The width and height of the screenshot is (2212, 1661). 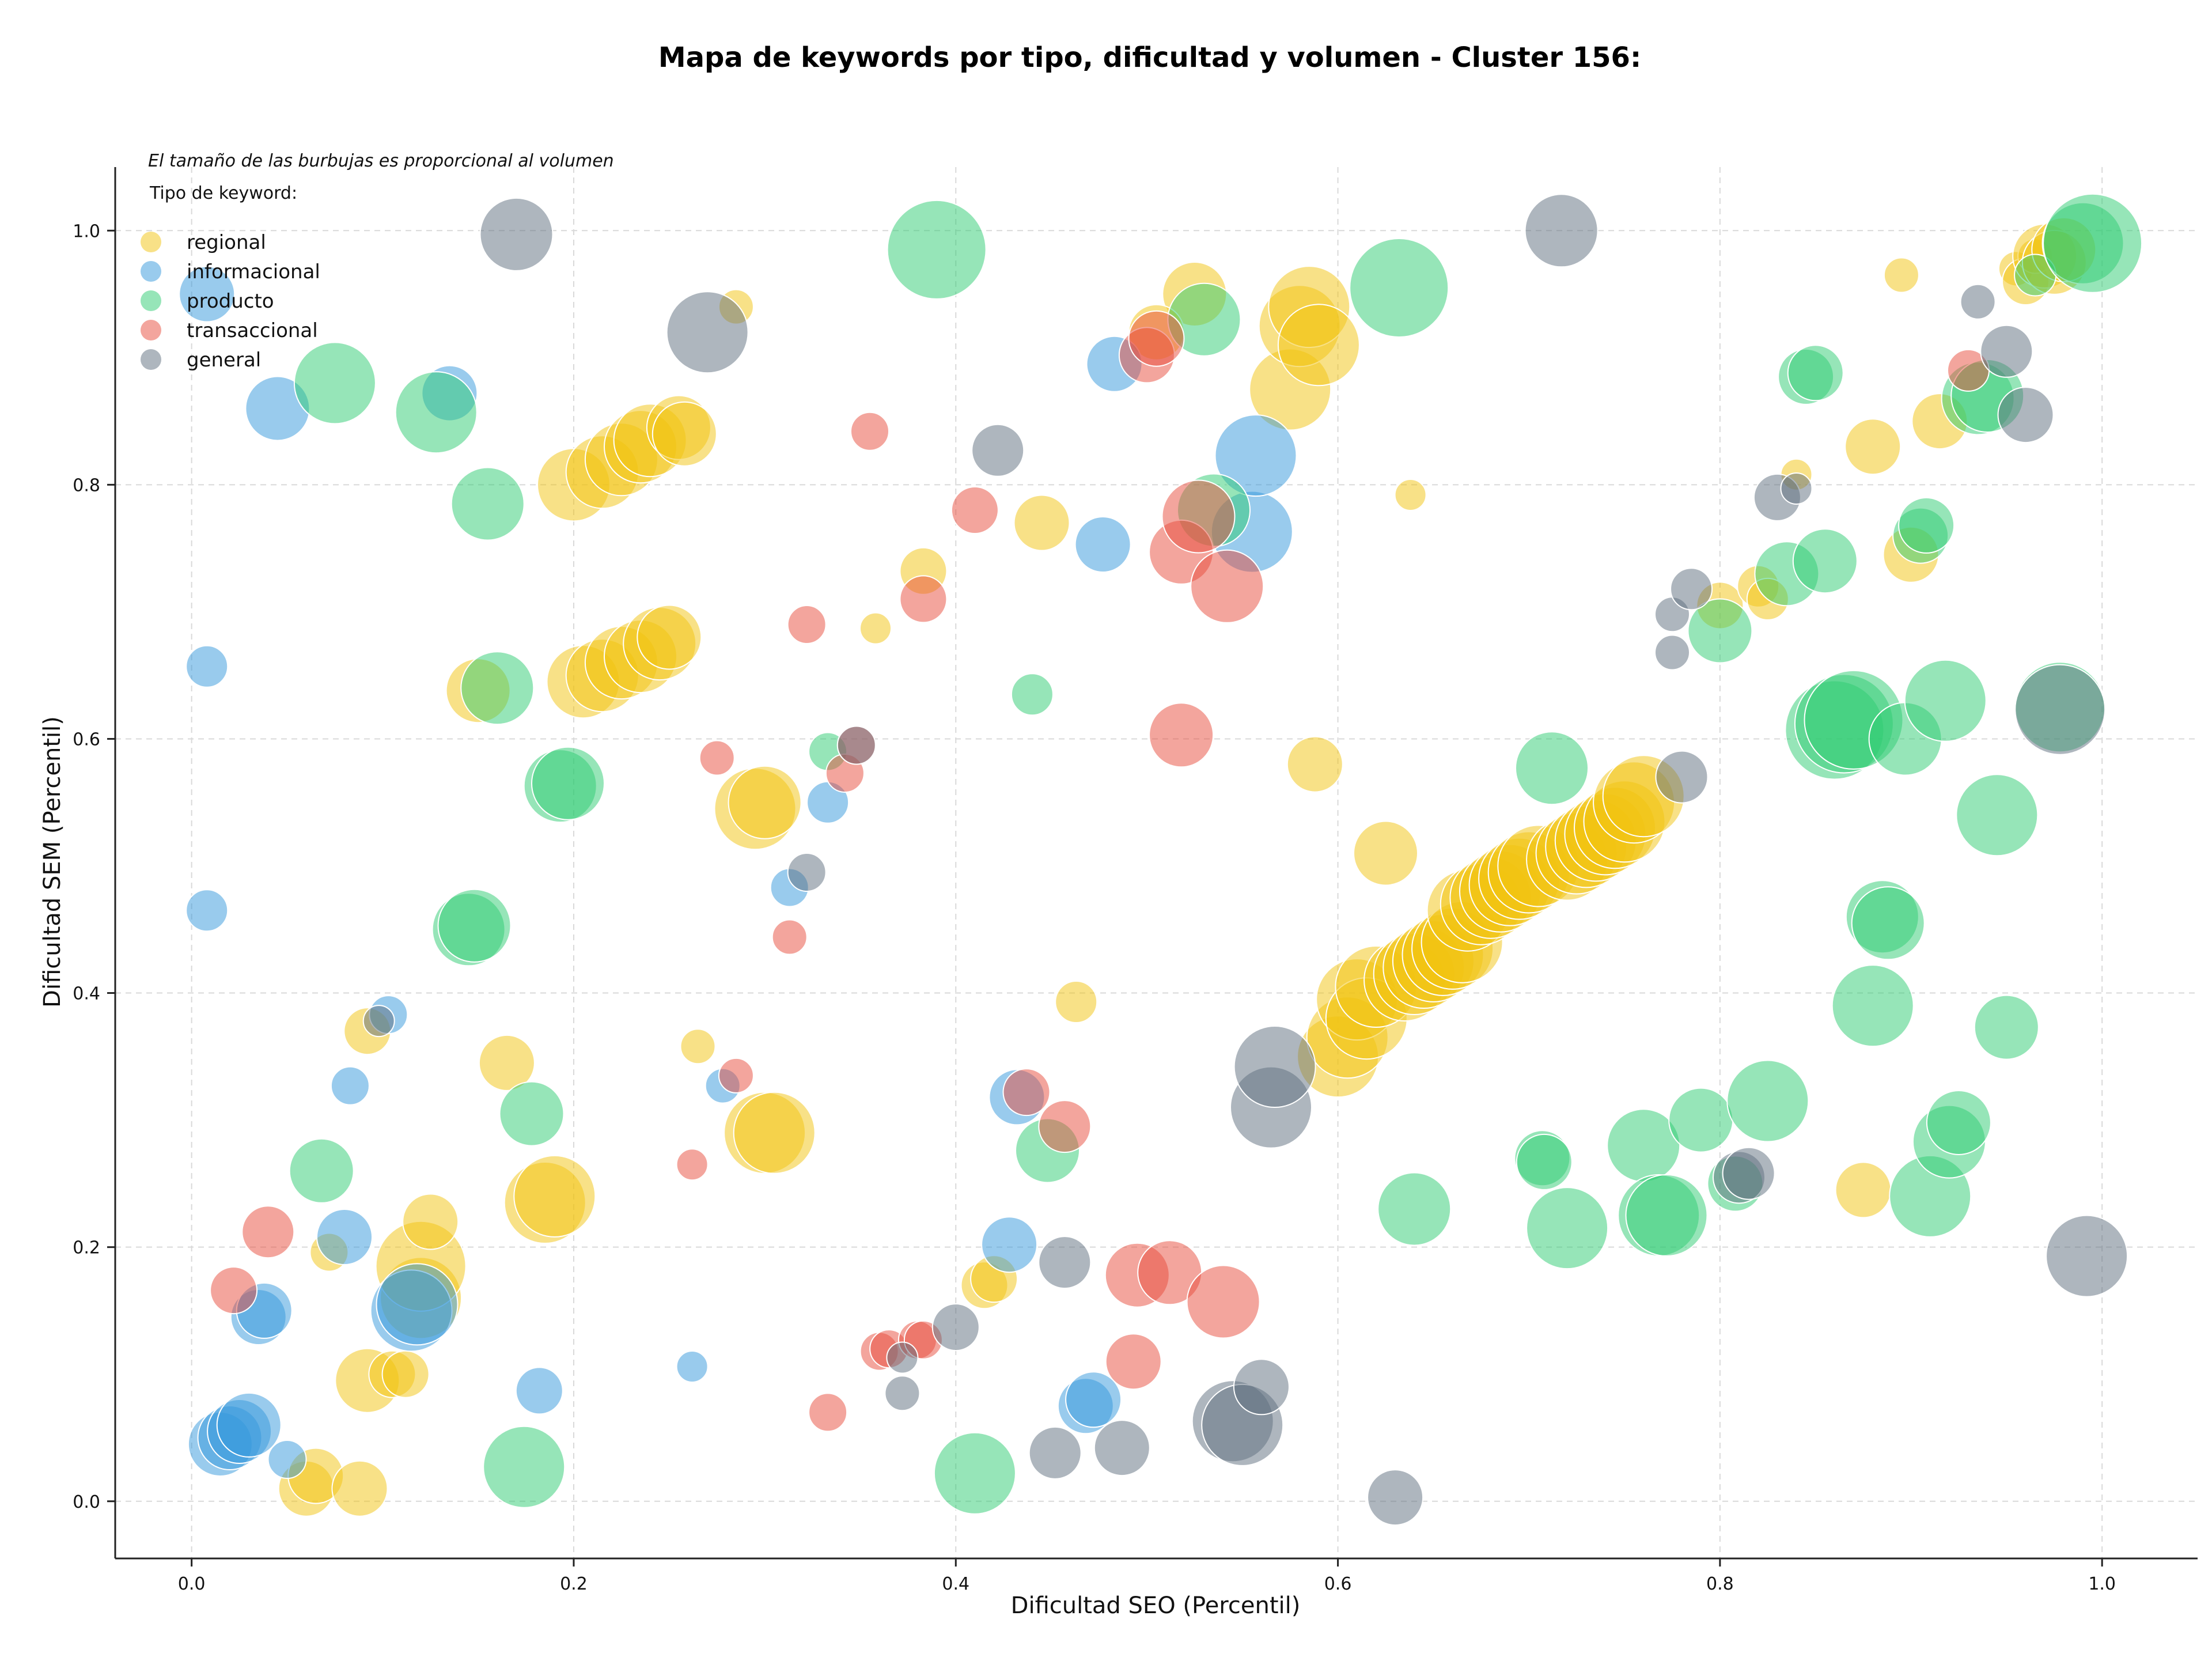 What do you see at coordinates (224, 360) in the screenshot?
I see `legend-label-general: general` at bounding box center [224, 360].